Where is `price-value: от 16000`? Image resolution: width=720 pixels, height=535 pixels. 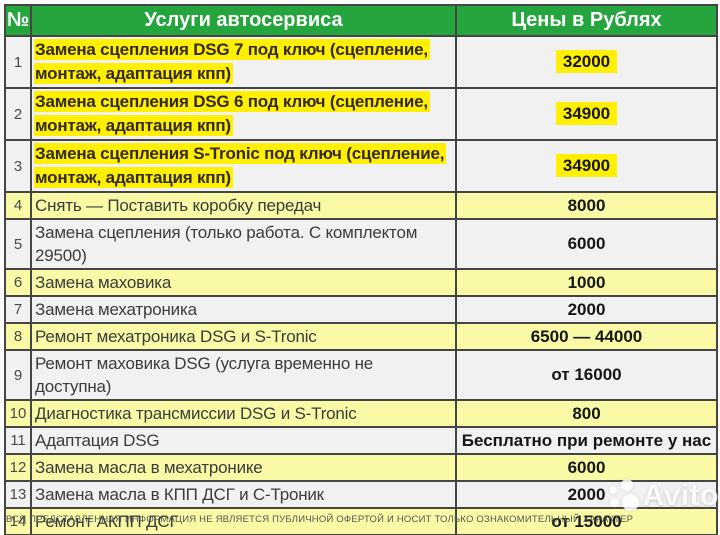 price-value: от 16000 is located at coordinates (586, 374).